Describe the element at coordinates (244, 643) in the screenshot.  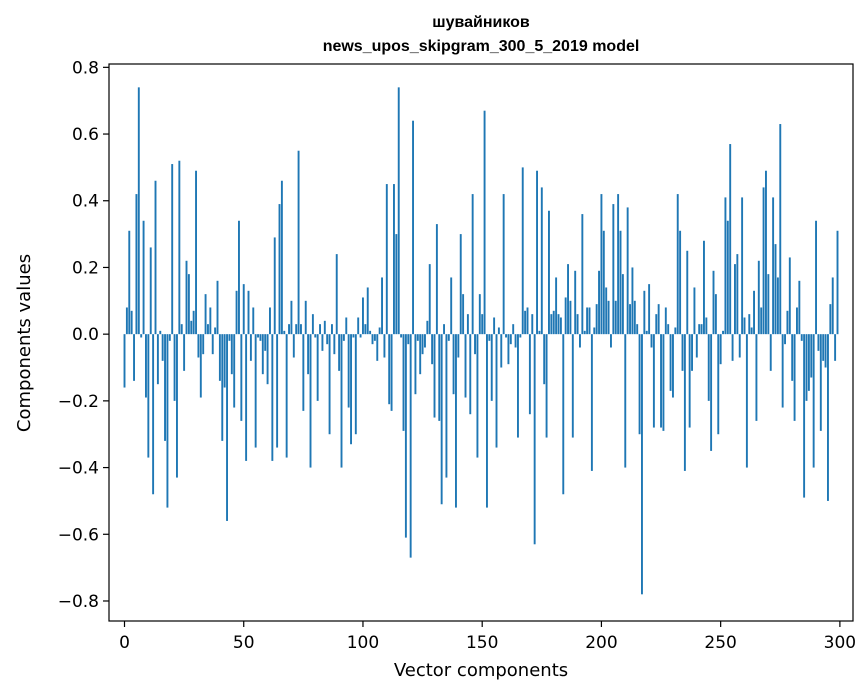
I see `x-tick-label: 50` at that location.